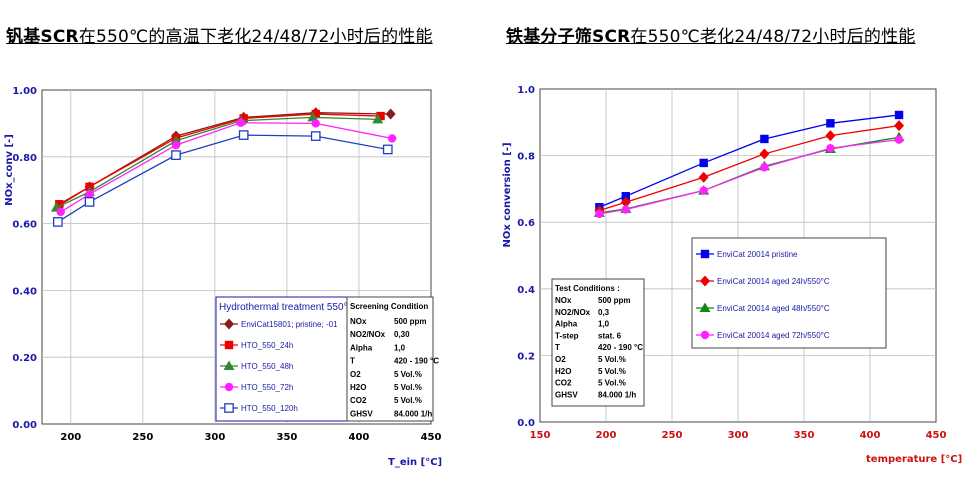  Describe the element at coordinates (267, 366) in the screenshot. I see `legend-entry: HTO_550_48h` at that location.